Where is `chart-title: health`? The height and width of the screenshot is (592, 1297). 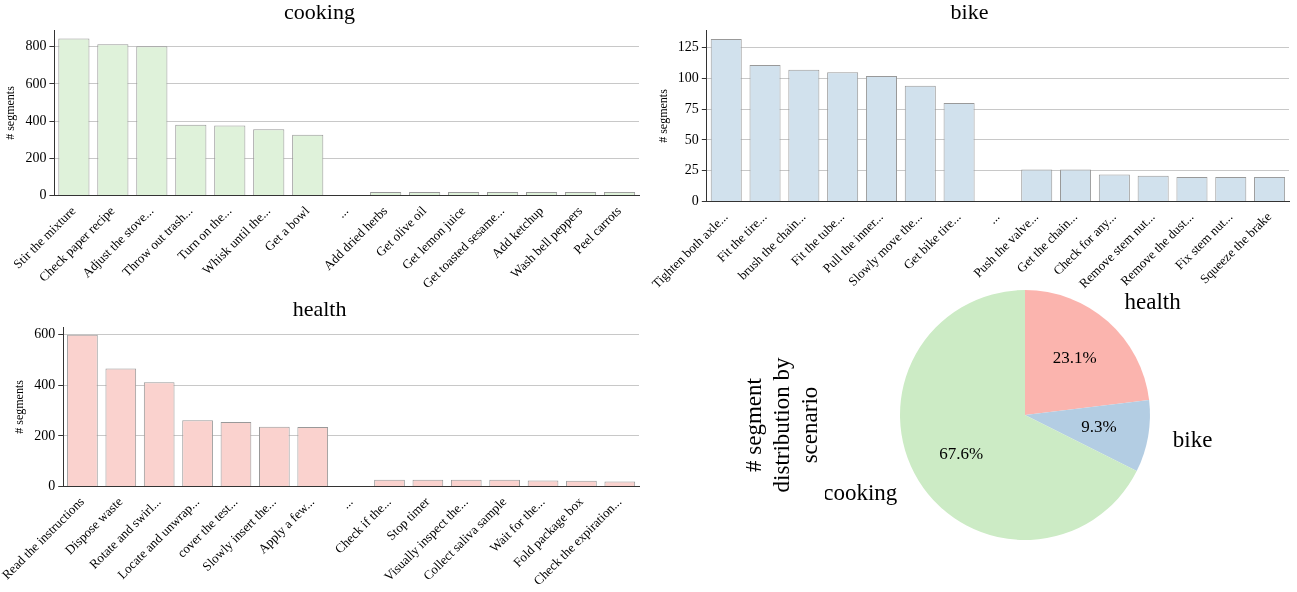
chart-title: health is located at coordinates (319, 308).